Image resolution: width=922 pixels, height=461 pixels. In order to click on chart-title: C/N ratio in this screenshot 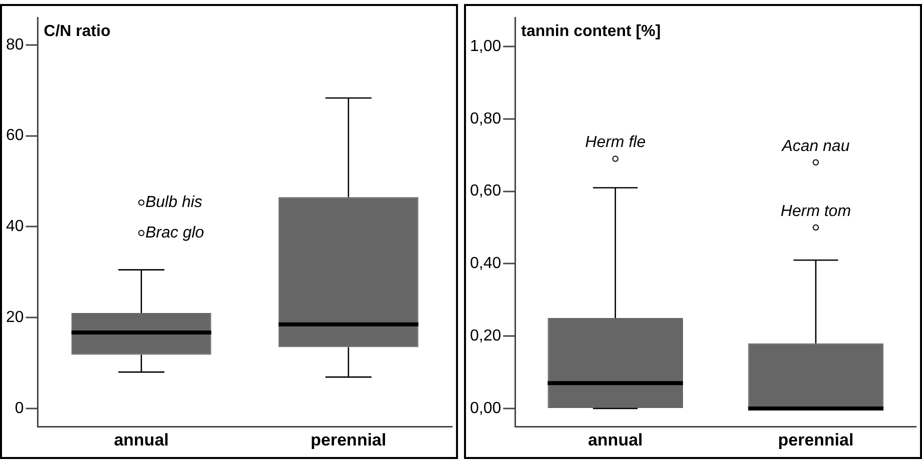, I will do `click(77, 31)`.